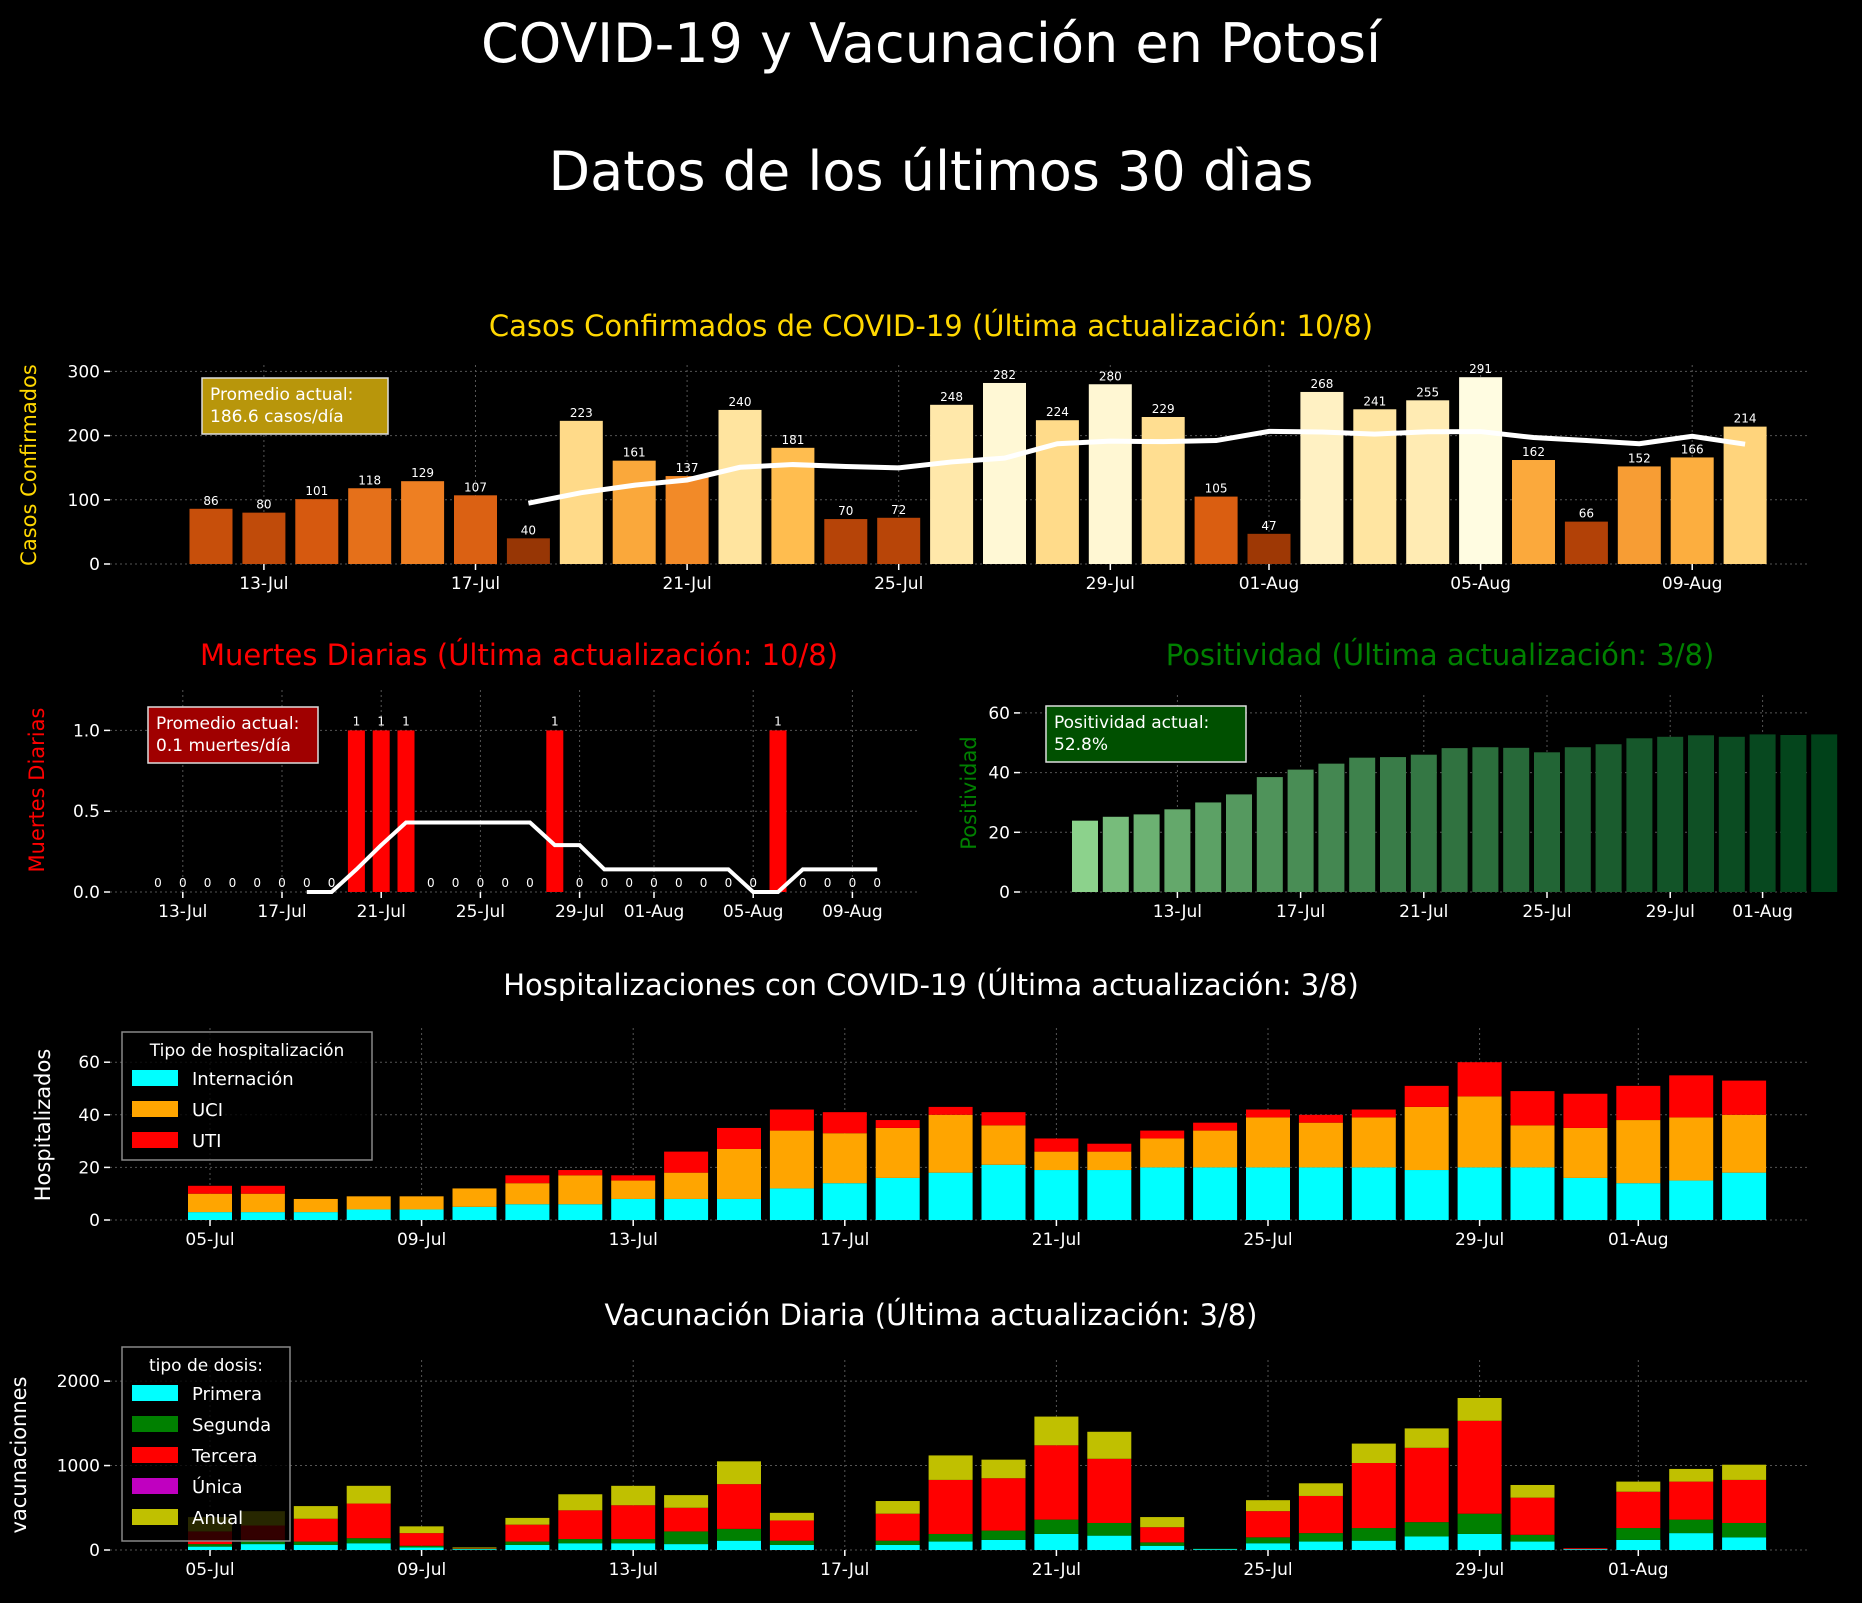  I want to click on positivity-xtick-label: 21-Jul, so click(1423, 912).